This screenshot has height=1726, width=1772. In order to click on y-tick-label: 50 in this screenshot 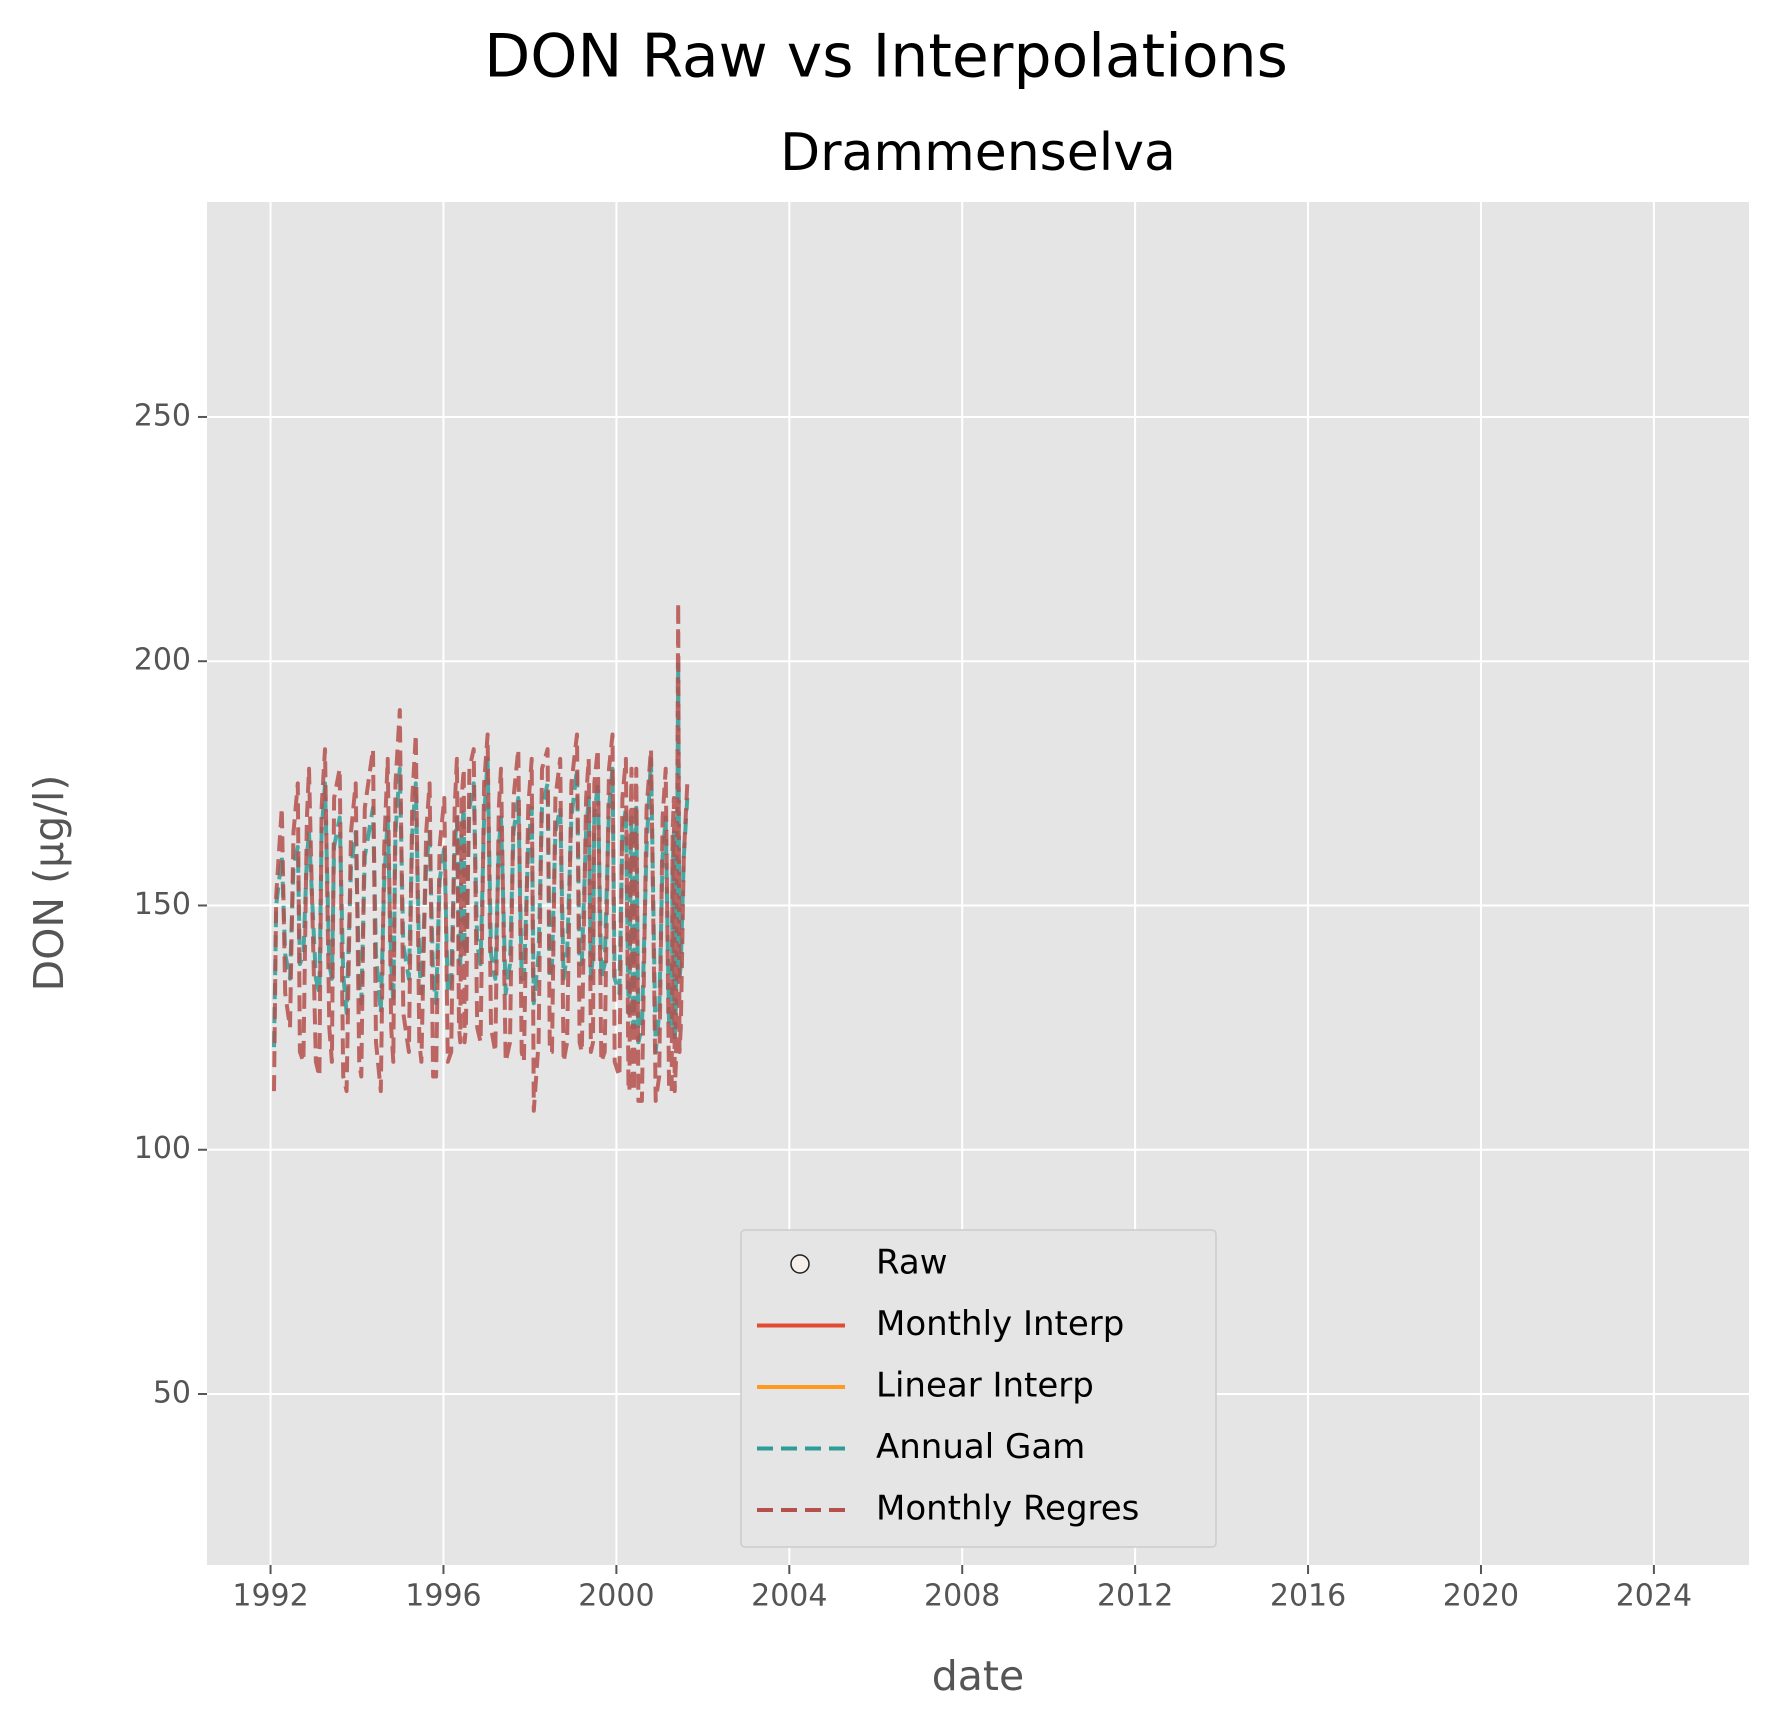, I will do `click(172, 1393)`.